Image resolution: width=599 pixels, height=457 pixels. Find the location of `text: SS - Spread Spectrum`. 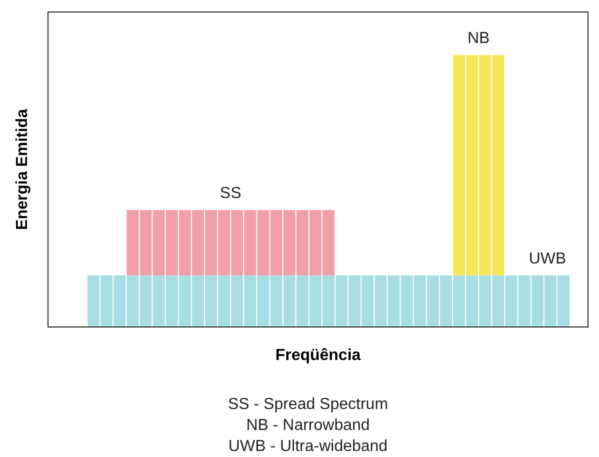

text: SS - Spread Spectrum is located at coordinates (308, 404).